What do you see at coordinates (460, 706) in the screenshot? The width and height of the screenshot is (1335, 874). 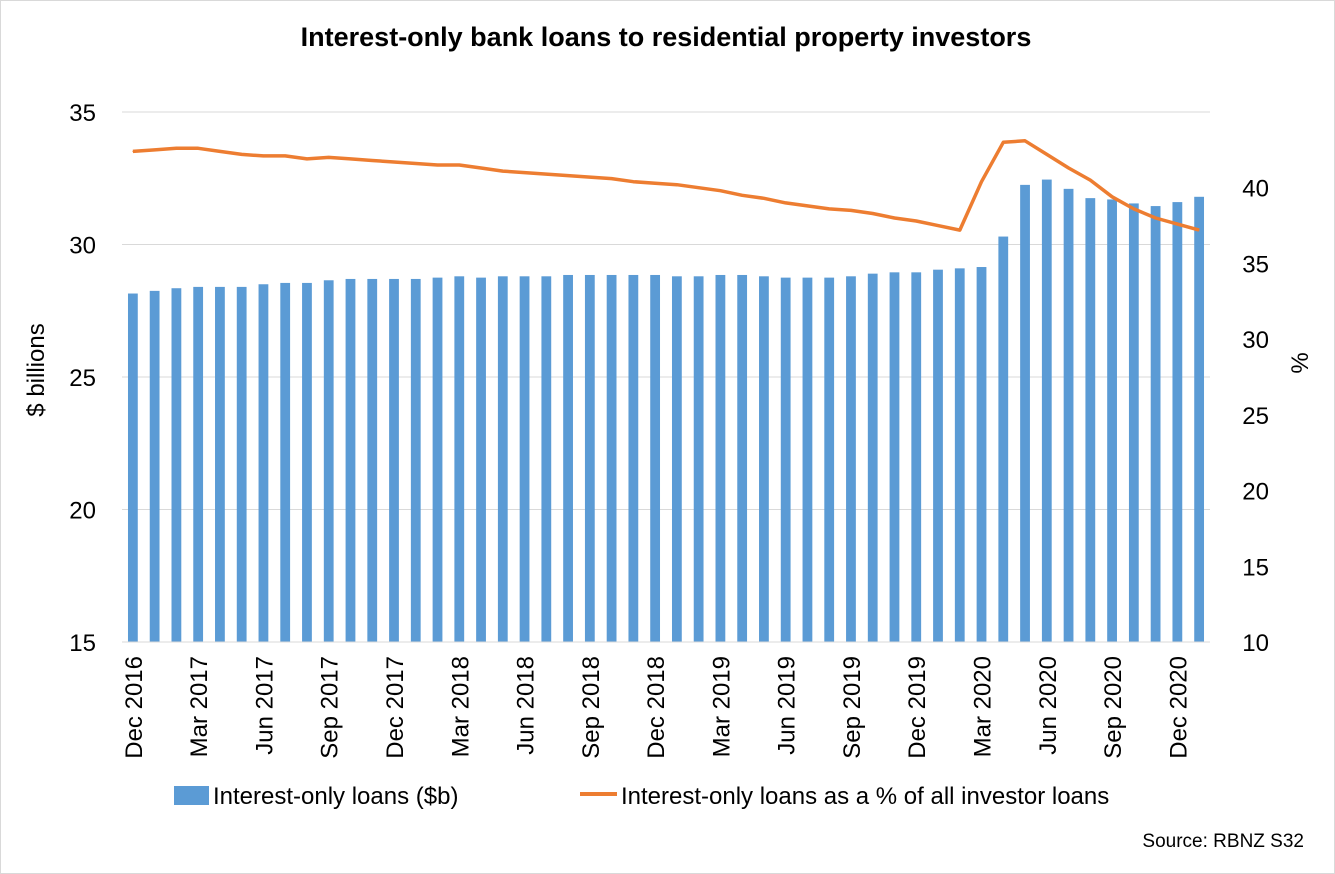 I see `x-tick-label: Mar 2018` at bounding box center [460, 706].